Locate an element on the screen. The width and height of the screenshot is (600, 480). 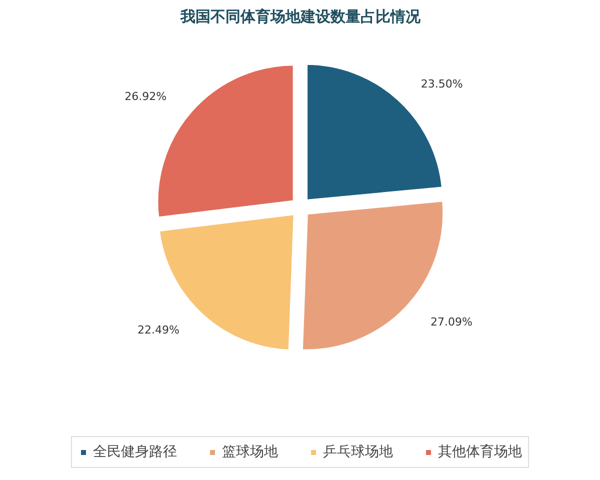
chart-title: 我国不同体育场地建设数量占比情况 is located at coordinates (301, 17).